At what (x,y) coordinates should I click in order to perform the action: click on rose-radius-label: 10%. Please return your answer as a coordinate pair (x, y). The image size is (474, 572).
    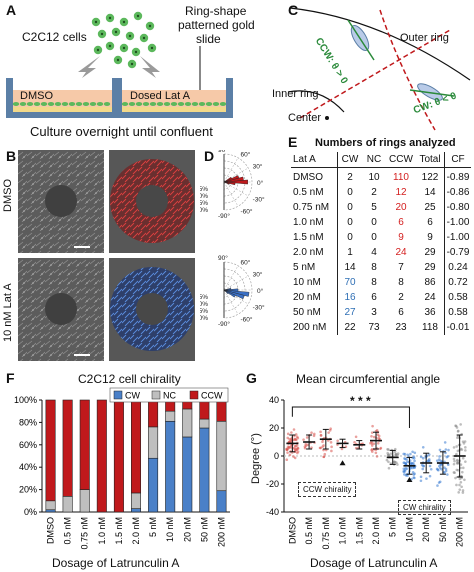
    Looking at the image, I should click on (204, 196).